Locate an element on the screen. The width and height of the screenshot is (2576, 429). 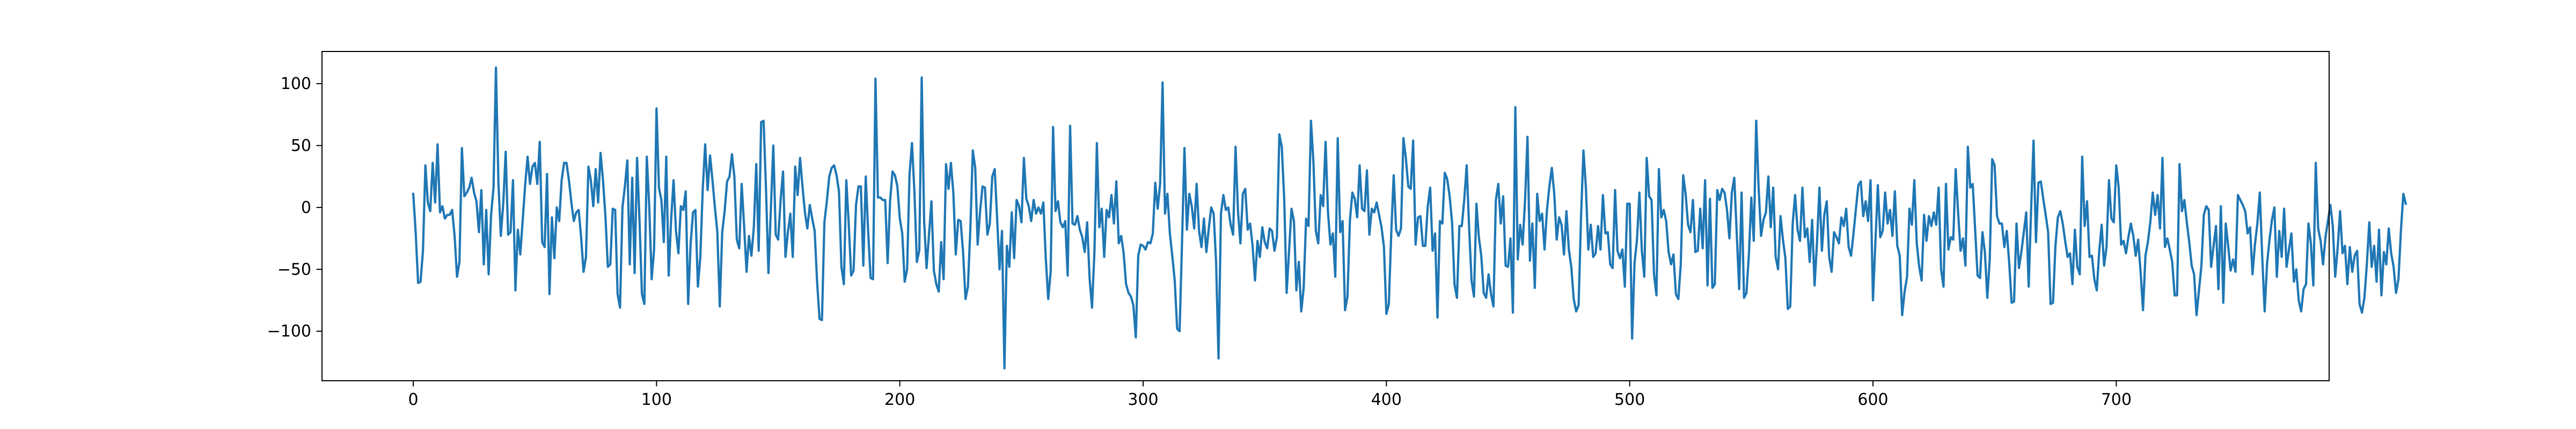
x-tick-label: 0 is located at coordinates (413, 399).